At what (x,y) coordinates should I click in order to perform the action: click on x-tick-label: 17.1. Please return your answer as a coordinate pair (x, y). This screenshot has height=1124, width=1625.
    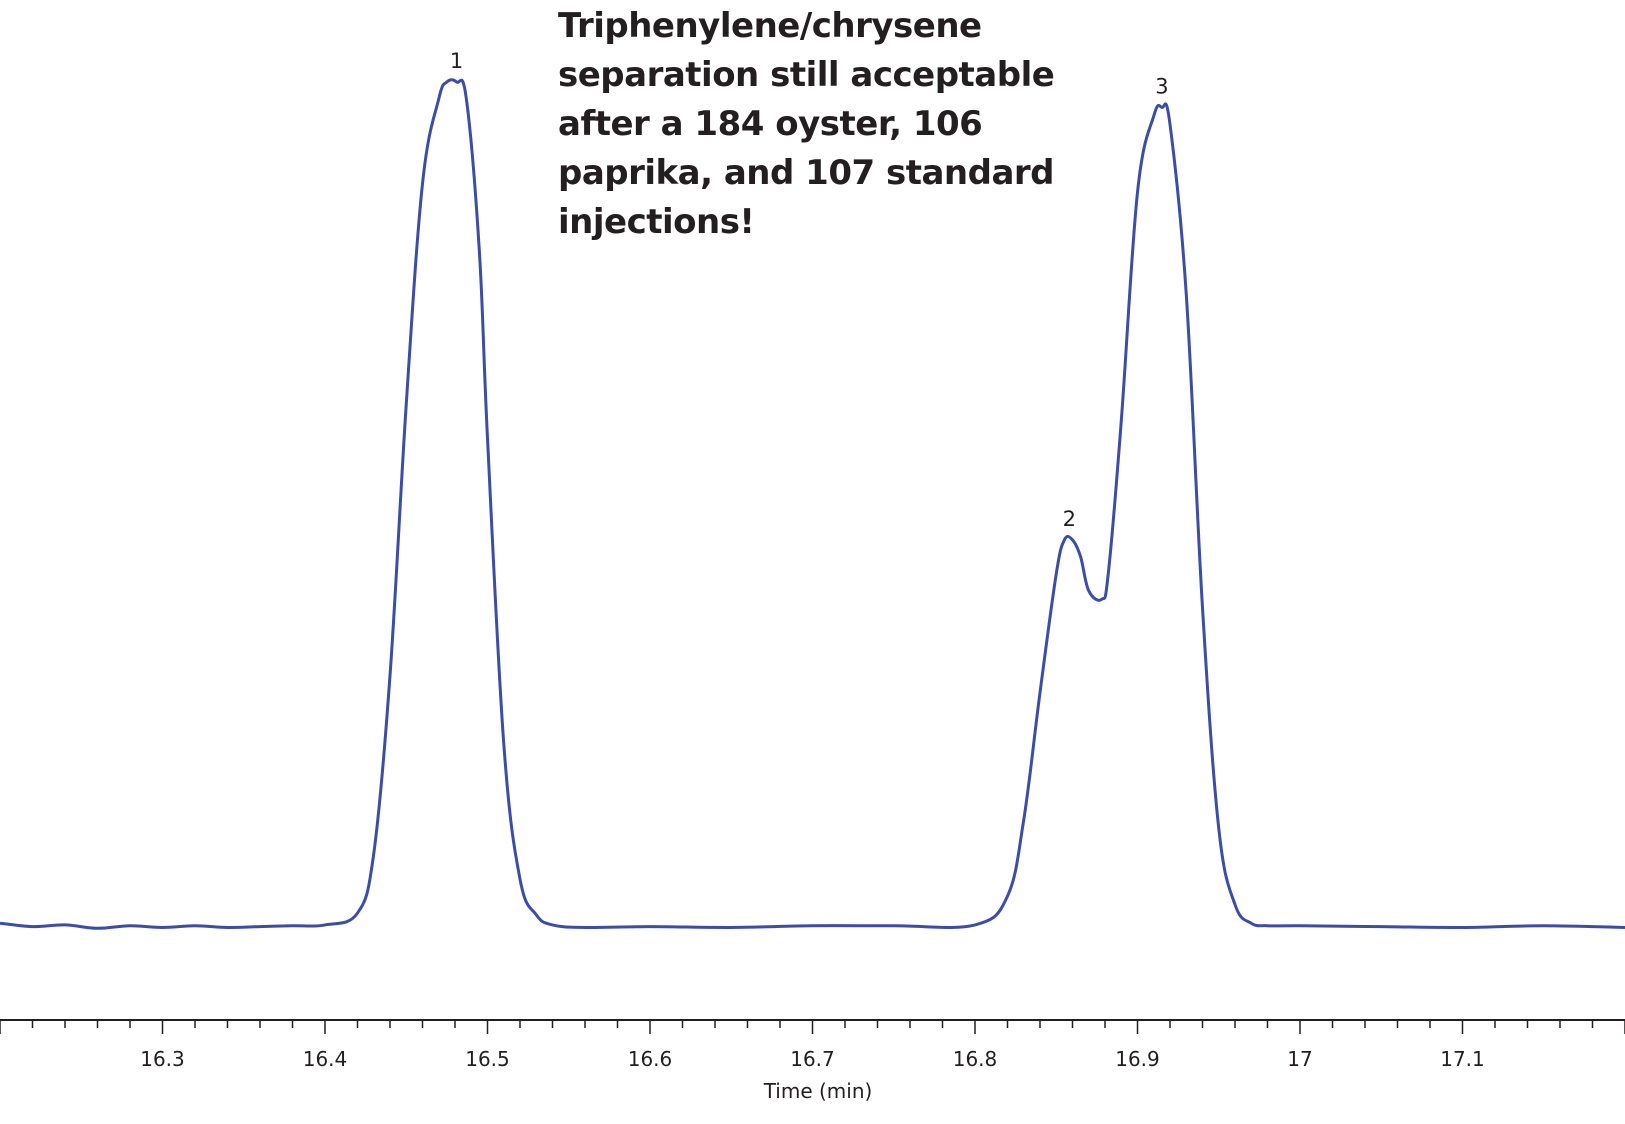
    Looking at the image, I should click on (1462, 1059).